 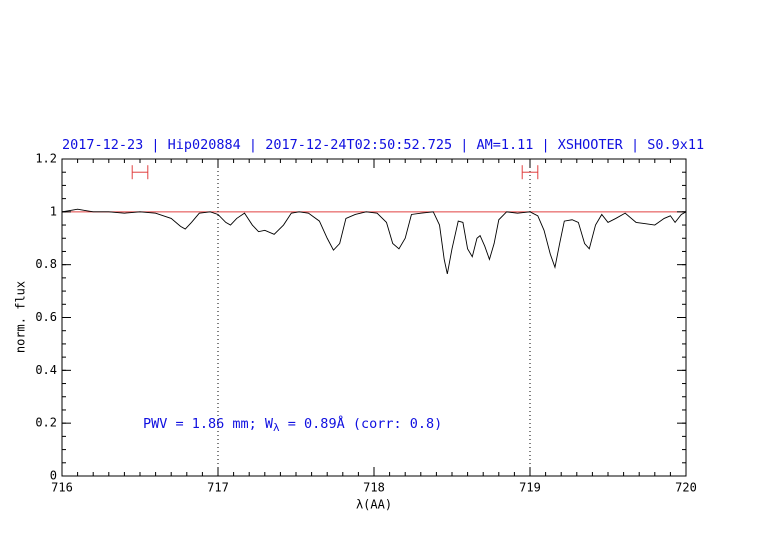 What do you see at coordinates (53, 211) in the screenshot?
I see `y-tick-label: 1` at bounding box center [53, 211].